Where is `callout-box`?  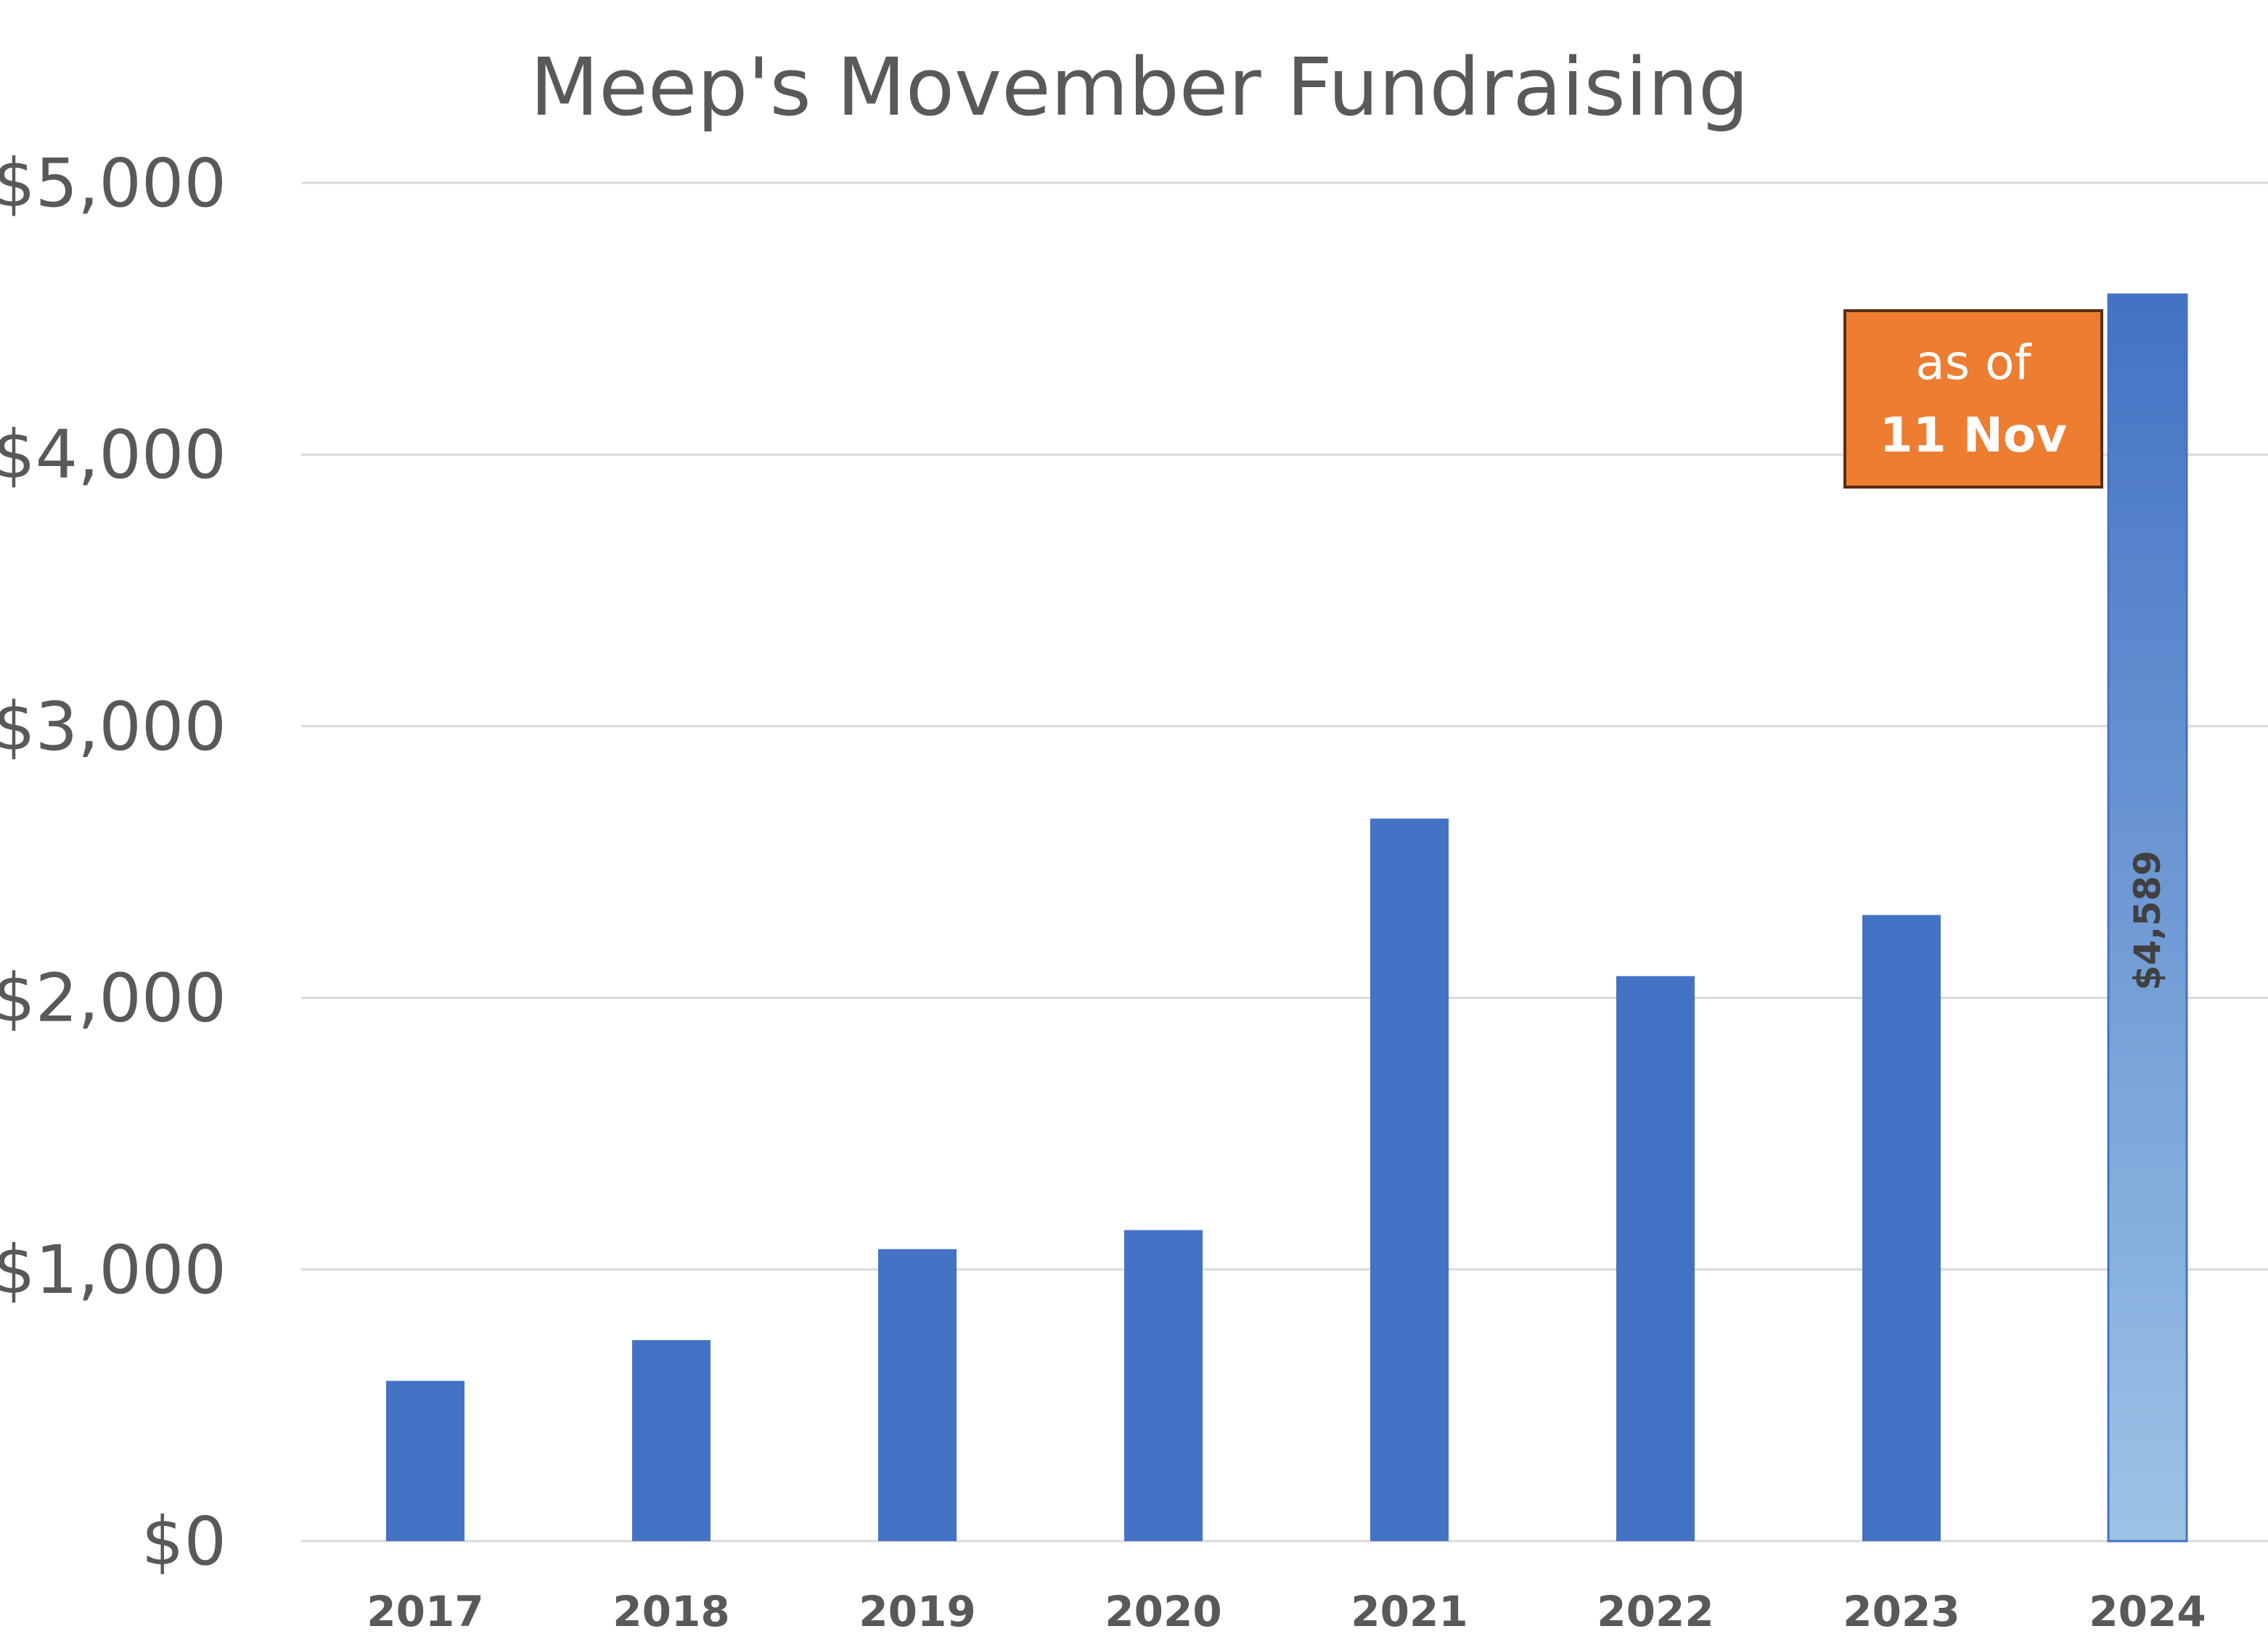
callout-box is located at coordinates (1973, 399).